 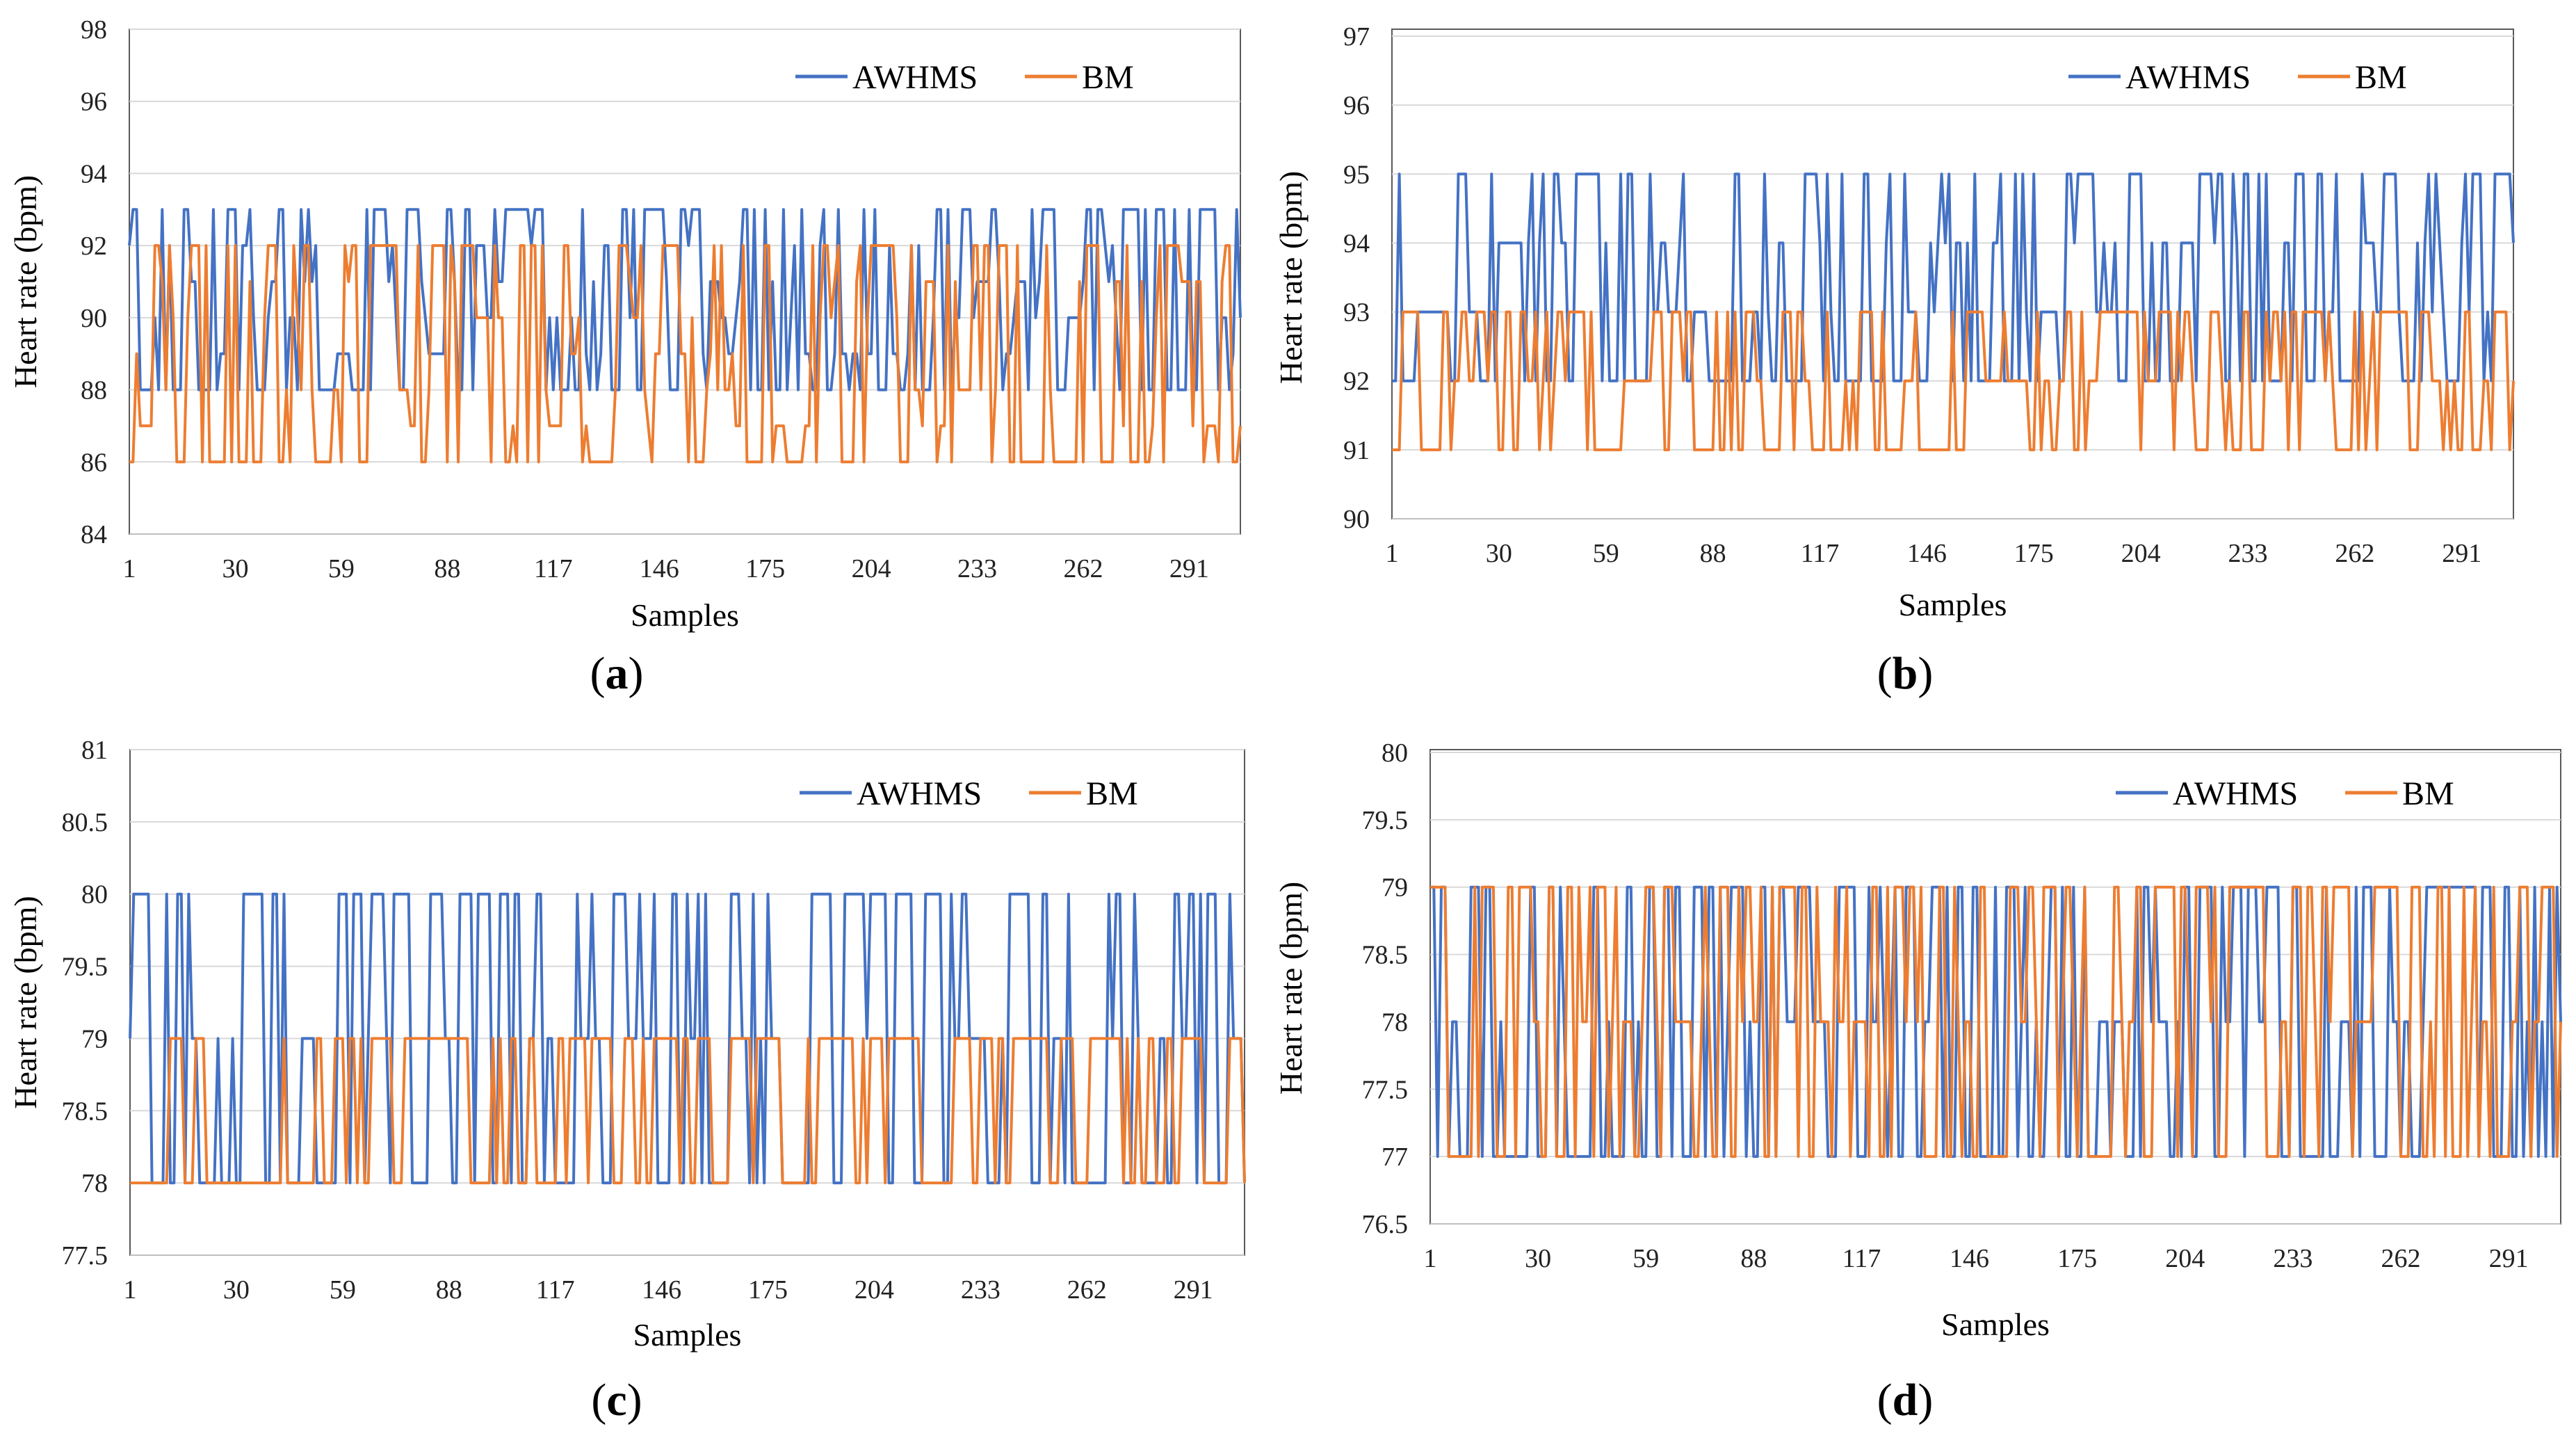 I want to click on panel-label: (a), so click(x=617, y=673).